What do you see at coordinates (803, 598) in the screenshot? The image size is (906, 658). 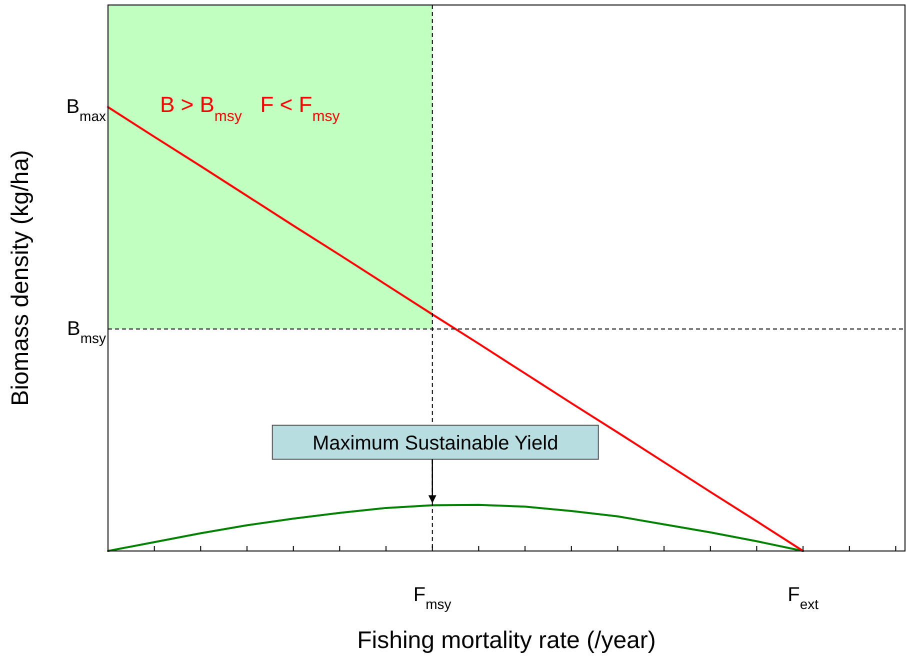 I see `x-tick-label: F$_{ext}$` at bounding box center [803, 598].